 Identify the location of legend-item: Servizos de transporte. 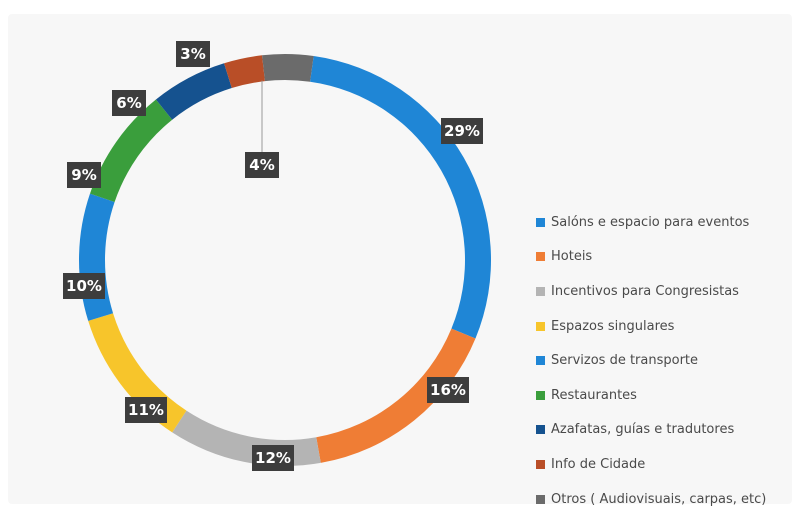
(651, 360).